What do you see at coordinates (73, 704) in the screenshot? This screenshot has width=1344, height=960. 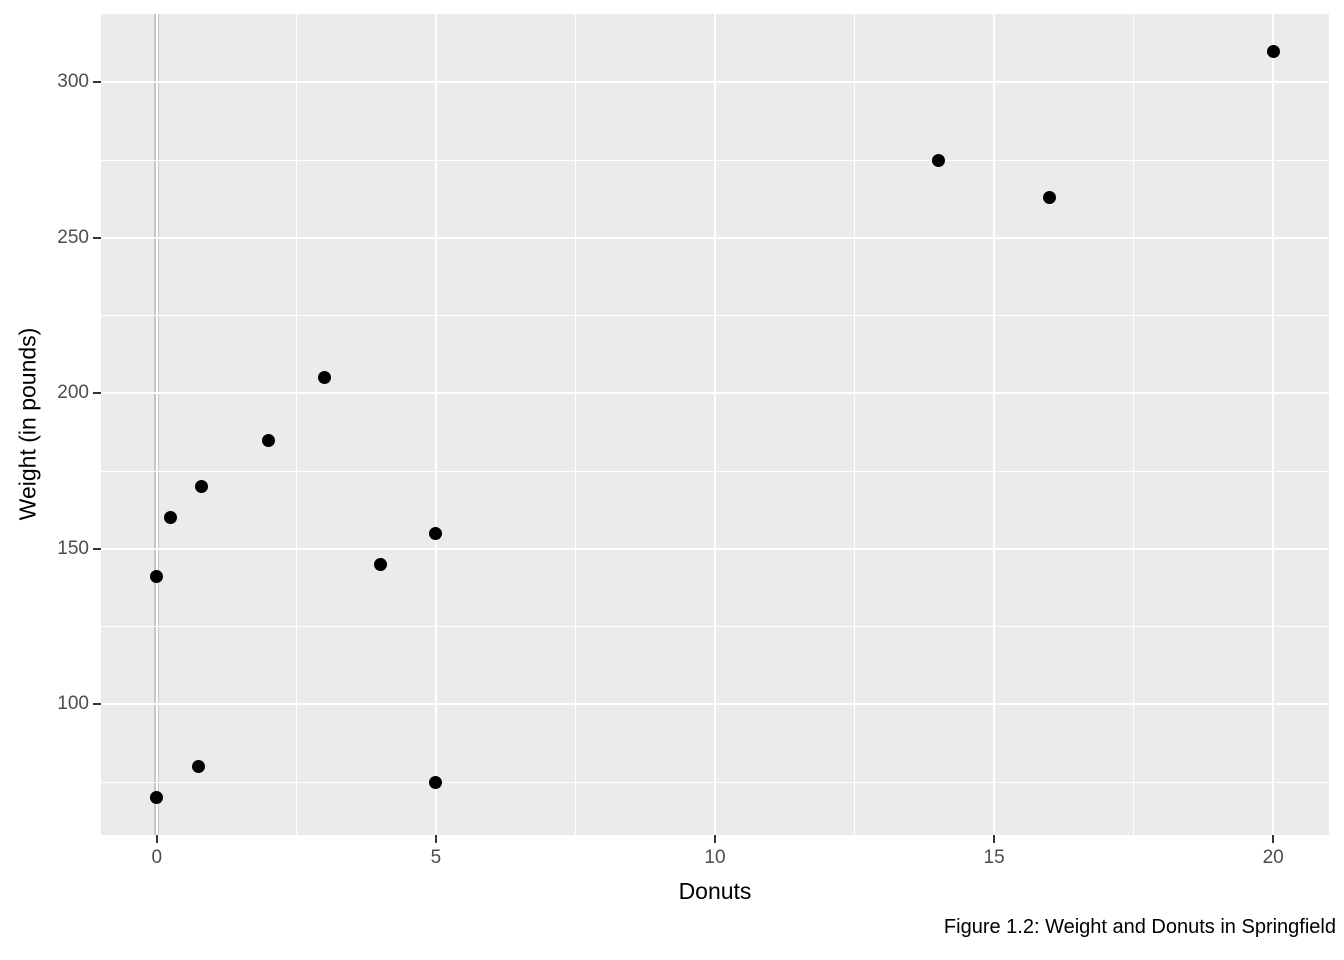 I see `y-tick-label: 100` at bounding box center [73, 704].